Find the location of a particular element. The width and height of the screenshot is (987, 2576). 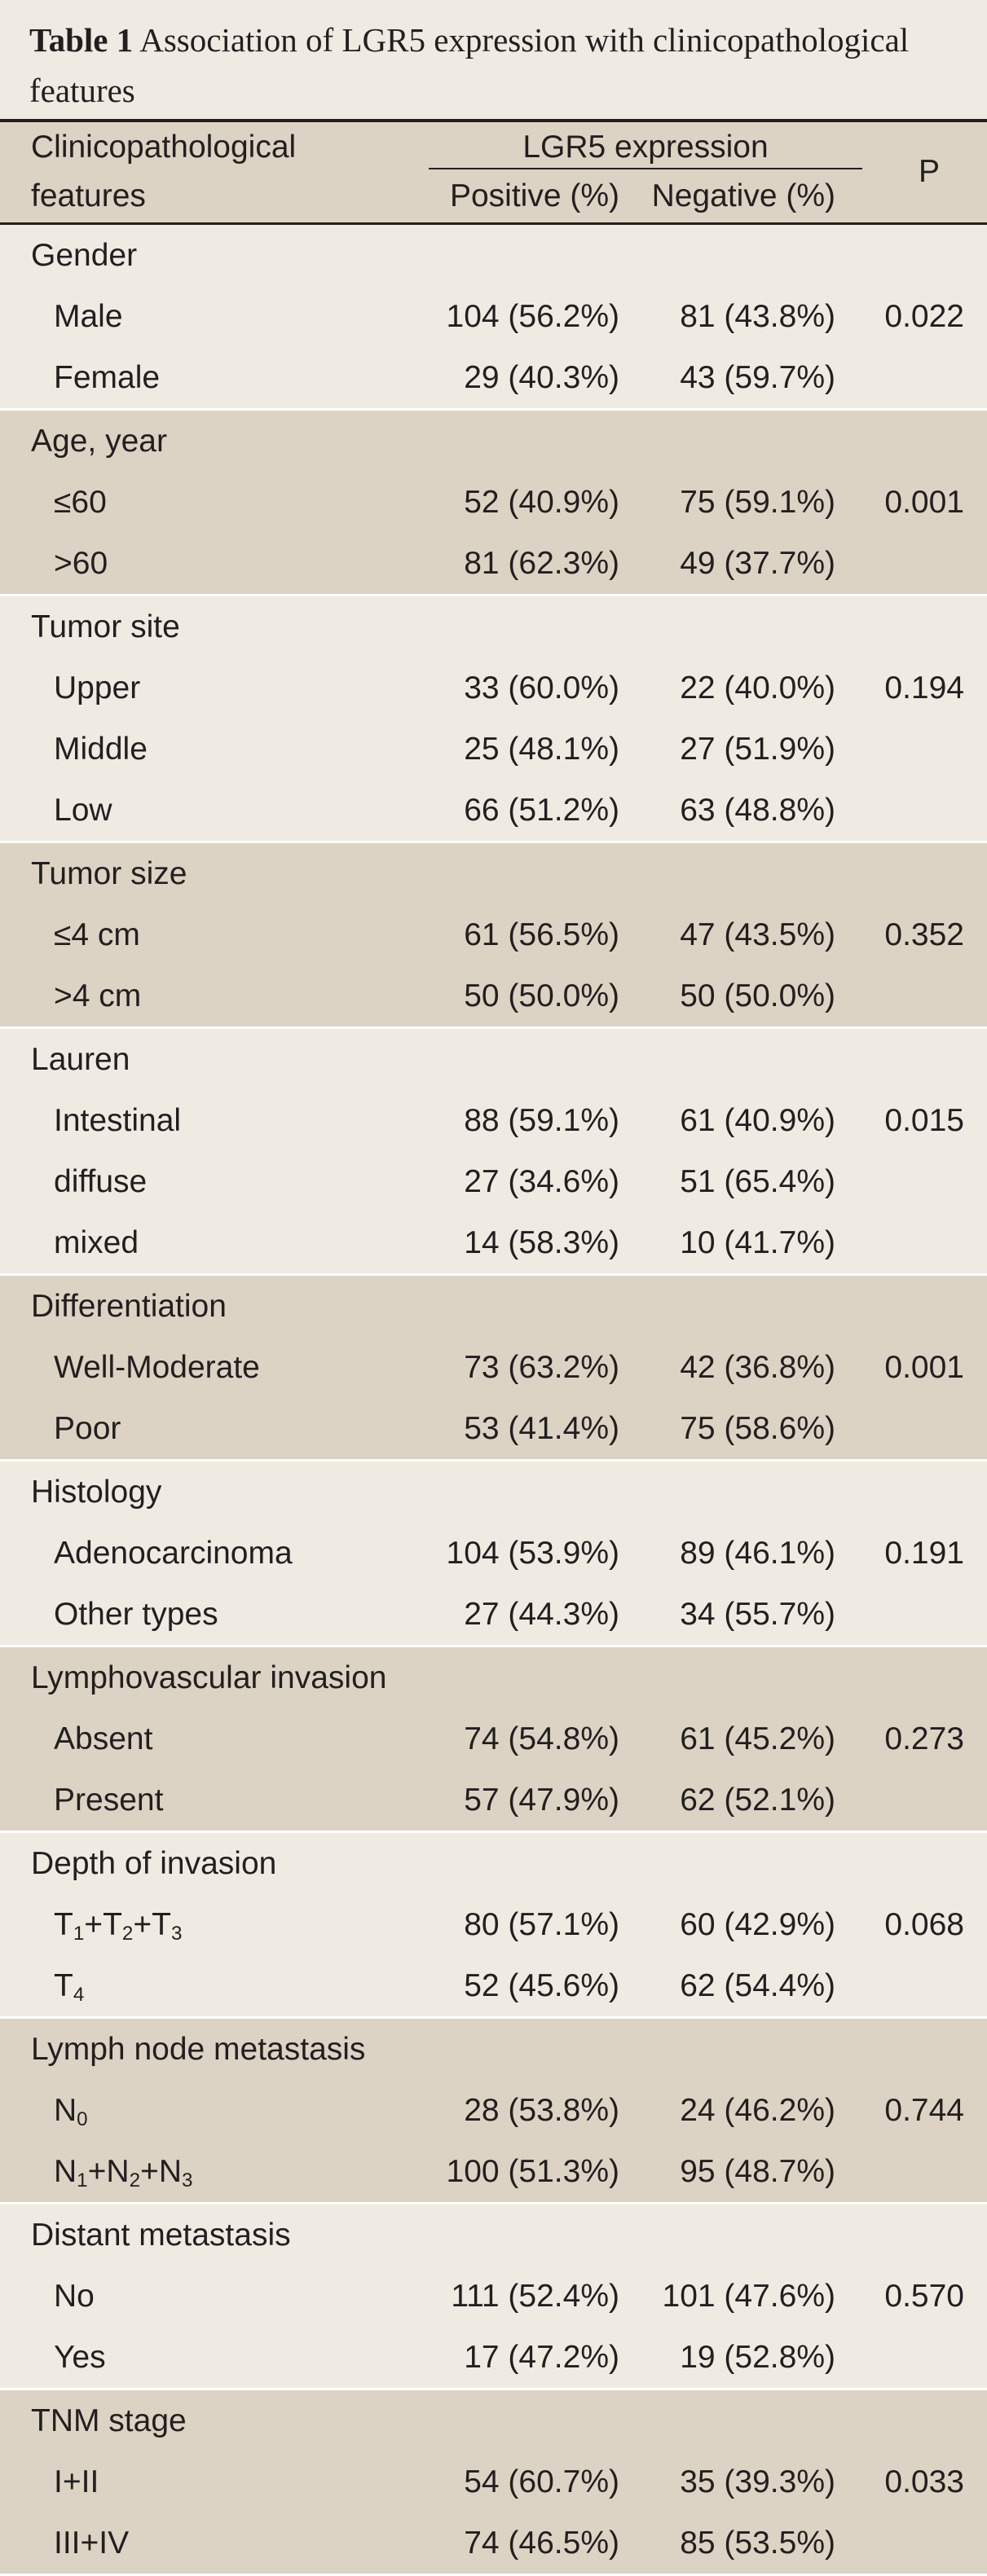

row-label: Male is located at coordinates (89, 316).